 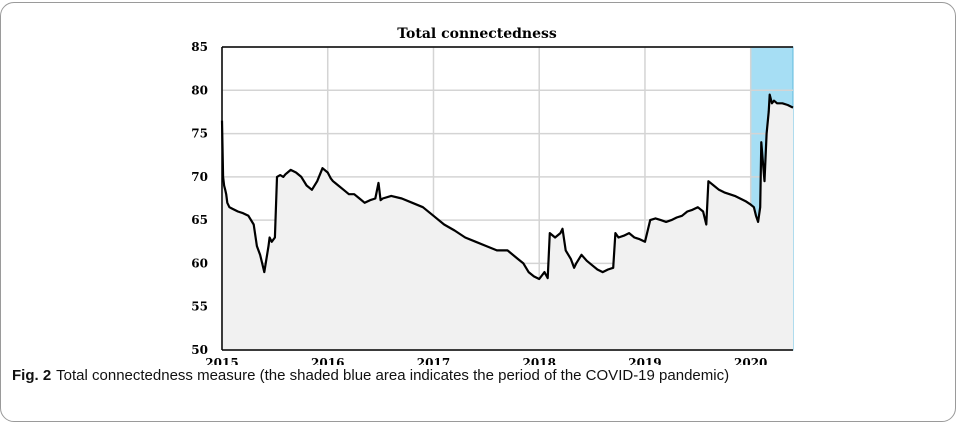 I want to click on y-tick-label: 70, so click(x=199, y=177).